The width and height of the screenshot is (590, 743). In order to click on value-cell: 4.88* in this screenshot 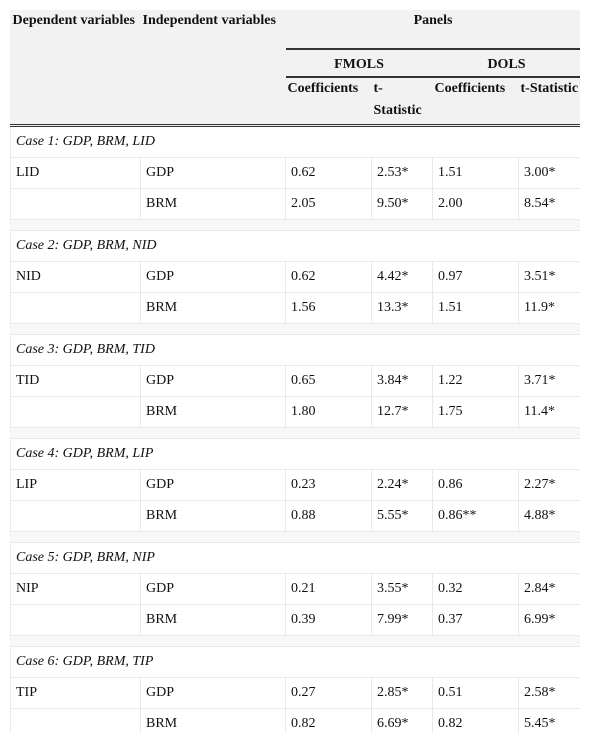, I will do `click(548, 516)`.